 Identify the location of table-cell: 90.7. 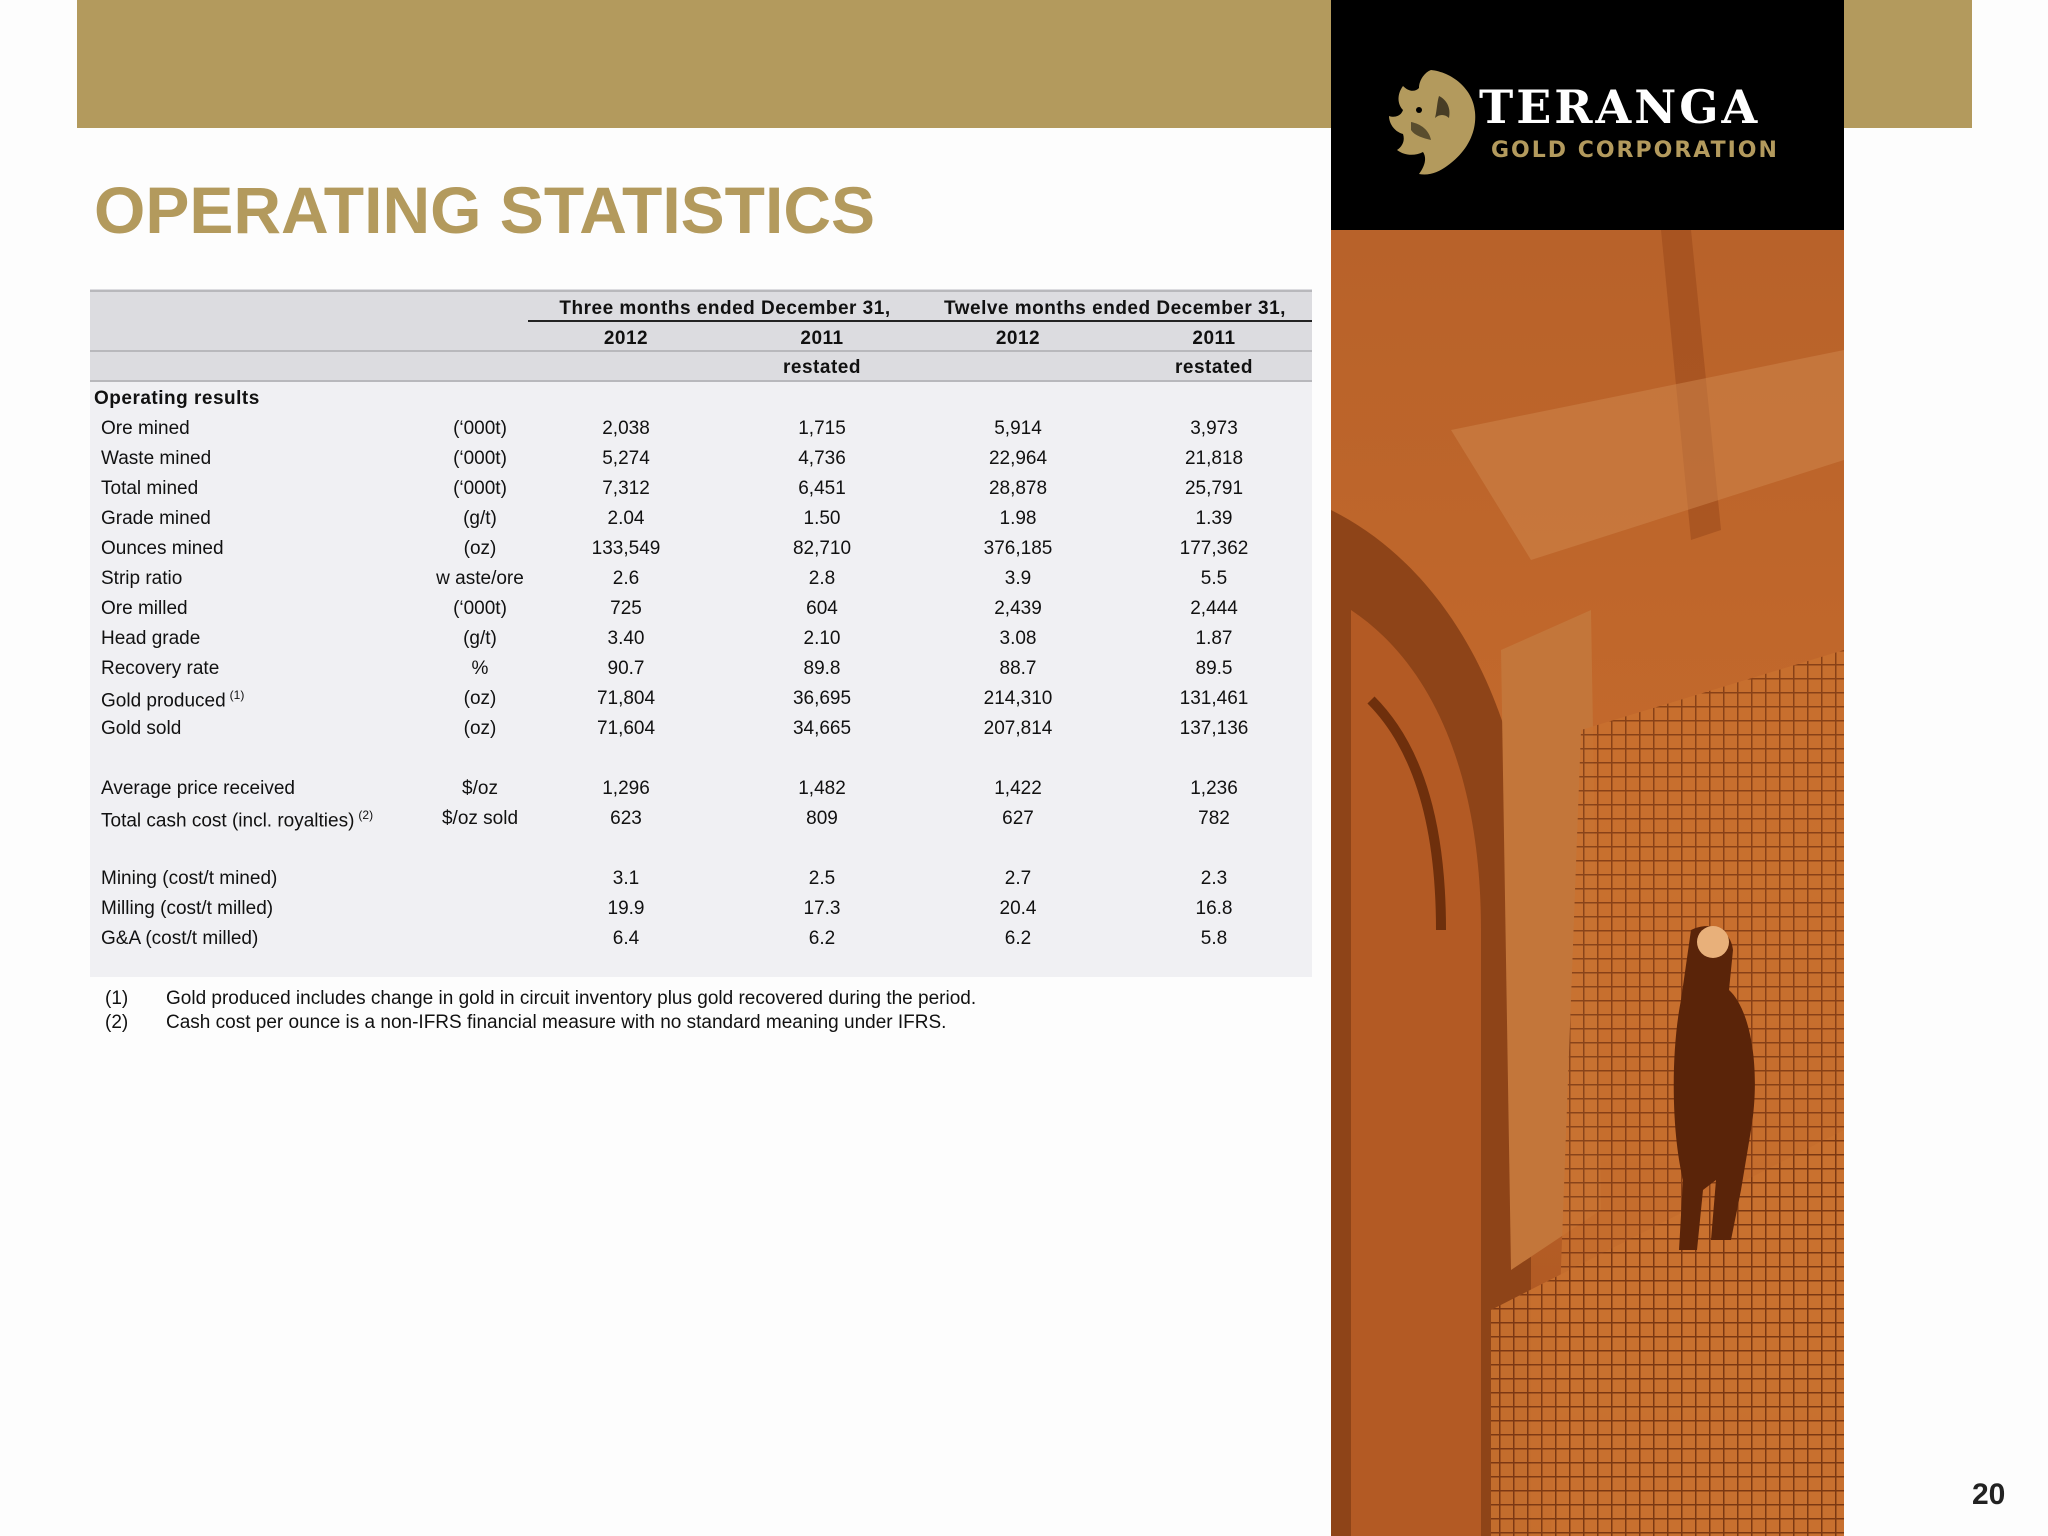
(626, 668).